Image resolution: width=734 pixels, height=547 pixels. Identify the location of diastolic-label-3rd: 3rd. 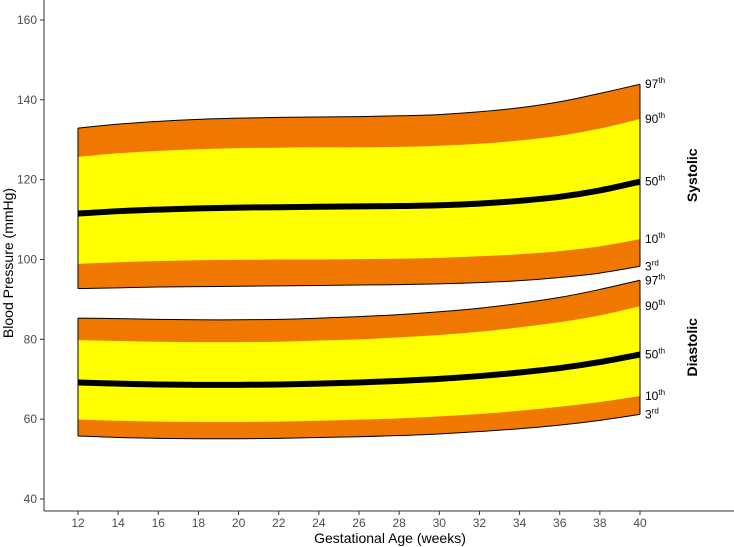
(652, 413).